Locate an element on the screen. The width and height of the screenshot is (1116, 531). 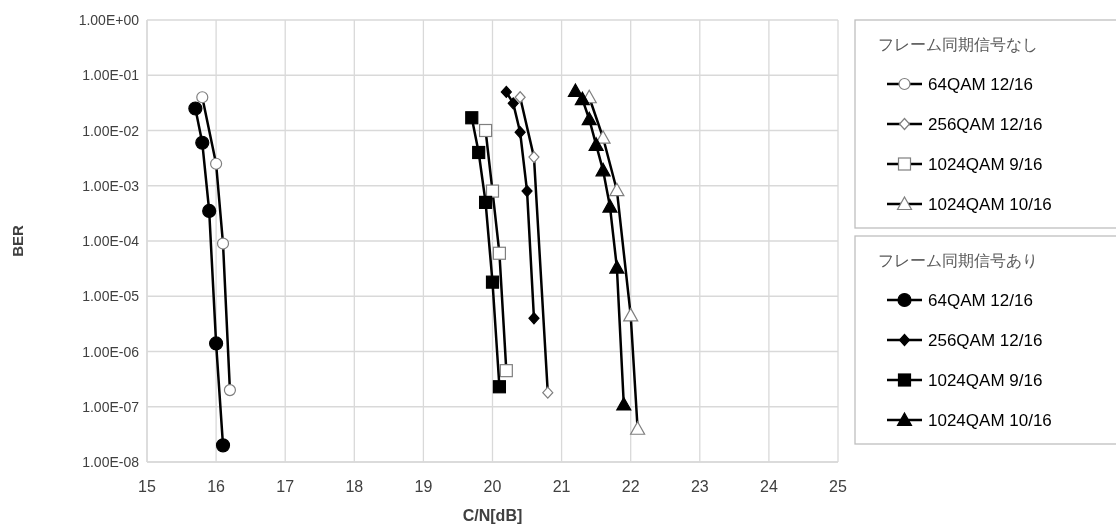
text: フレーム同期信号なし is located at coordinates (958, 44).